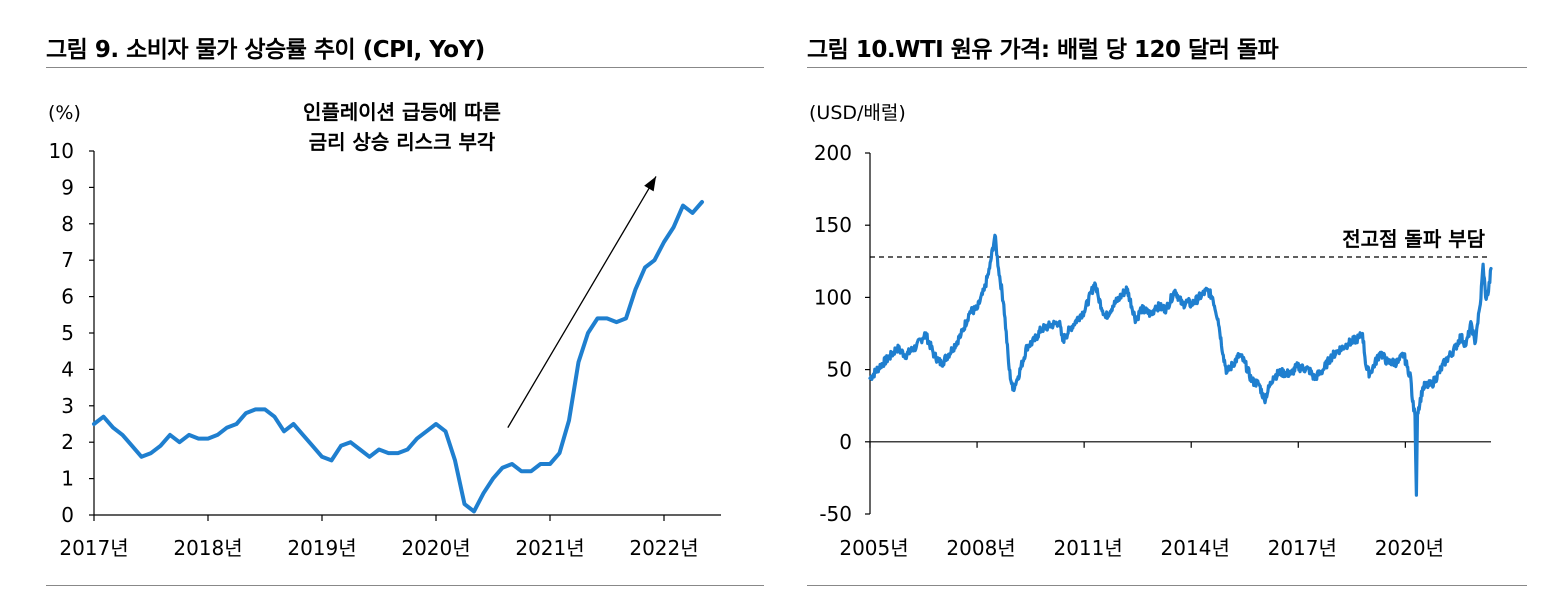  What do you see at coordinates (67, 369) in the screenshot?
I see `y-tick-label: 4` at bounding box center [67, 369].